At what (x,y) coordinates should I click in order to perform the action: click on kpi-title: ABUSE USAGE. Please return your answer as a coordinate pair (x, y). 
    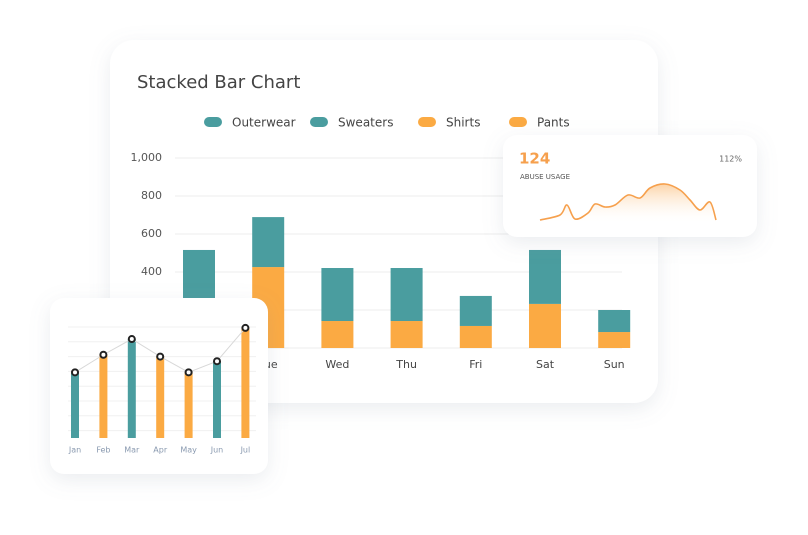
    Looking at the image, I should click on (545, 177).